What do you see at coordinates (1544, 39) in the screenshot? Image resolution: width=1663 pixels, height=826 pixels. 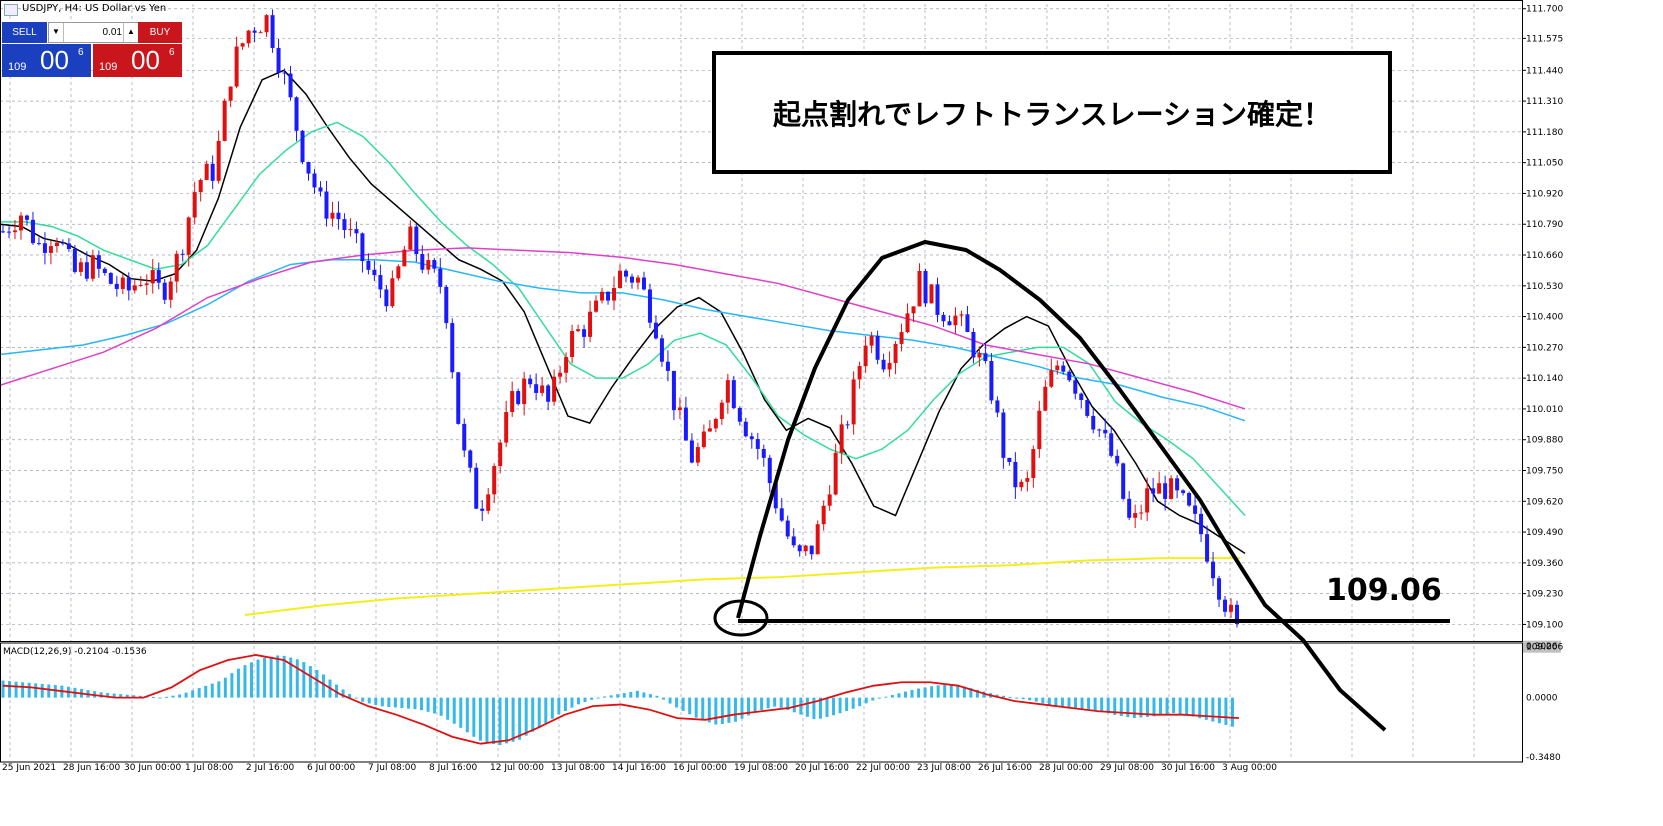 I see `y-tick-label: 111.575` at bounding box center [1544, 39].